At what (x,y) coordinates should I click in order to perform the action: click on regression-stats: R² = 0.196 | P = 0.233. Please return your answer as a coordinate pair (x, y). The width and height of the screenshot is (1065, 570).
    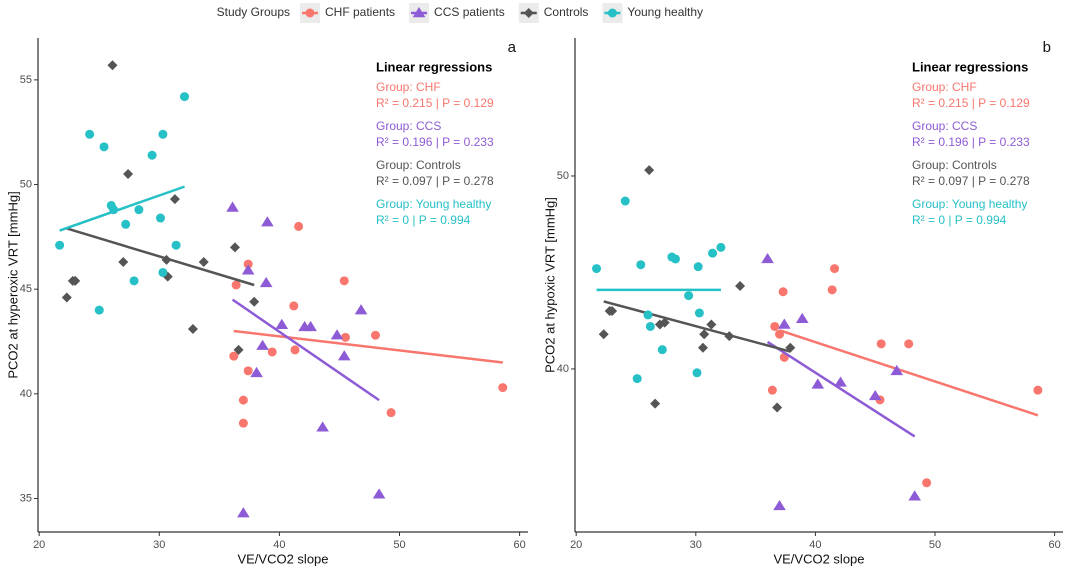
    Looking at the image, I should click on (435, 142).